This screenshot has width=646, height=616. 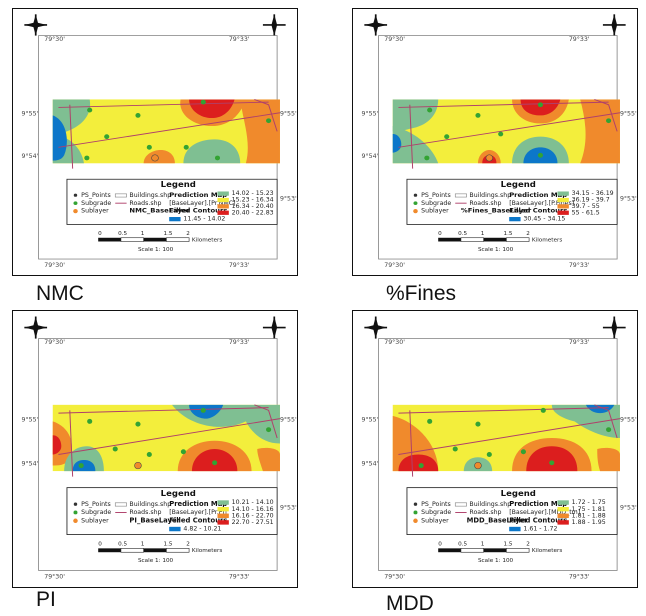 What do you see at coordinates (60, 293) in the screenshot?
I see `caption-nmc: NMC` at bounding box center [60, 293].